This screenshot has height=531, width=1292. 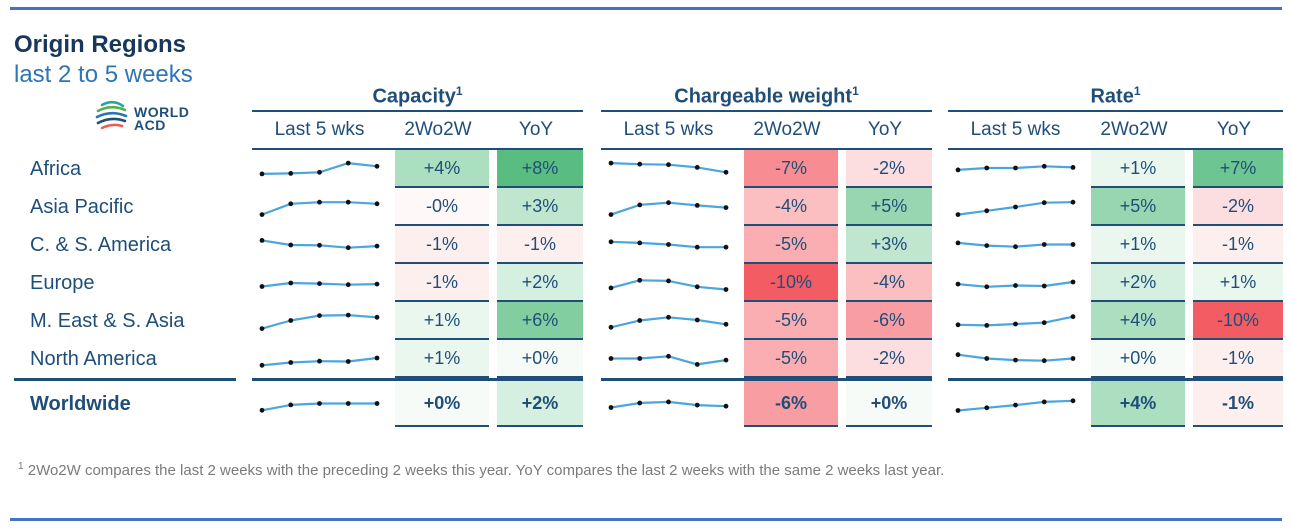 I want to click on region-label: Worldwide, so click(x=80, y=403).